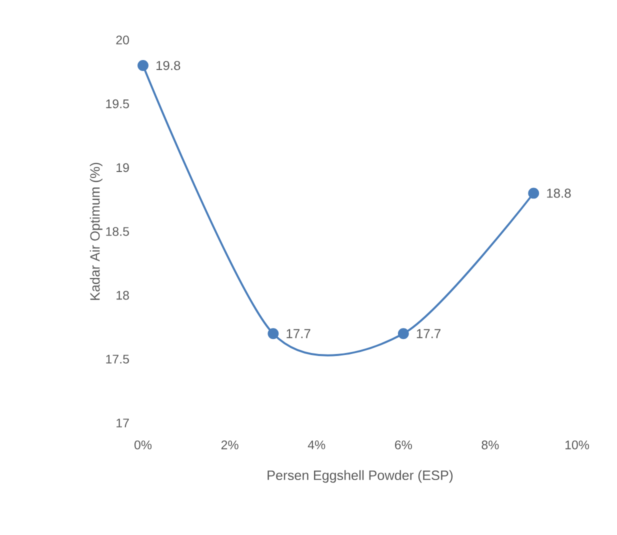 Image resolution: width=617 pixels, height=535 pixels. Describe the element at coordinates (96, 231) in the screenshot. I see `y-axis-title: Kadar Air Optimum (%)` at that location.